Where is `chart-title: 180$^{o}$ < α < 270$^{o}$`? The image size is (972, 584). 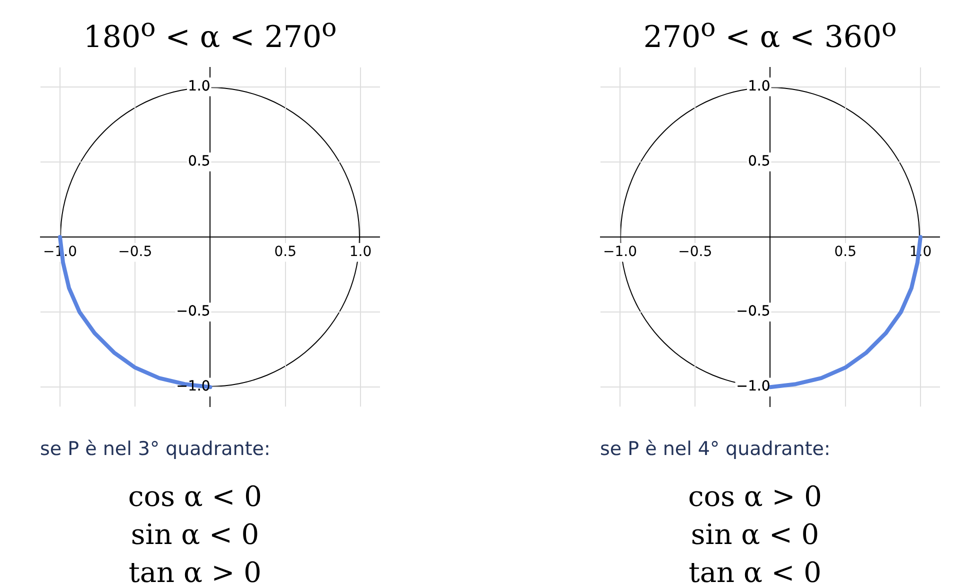 chart-title: 180$^{o}$ < α < 270$^{o}$ is located at coordinates (210, 34).